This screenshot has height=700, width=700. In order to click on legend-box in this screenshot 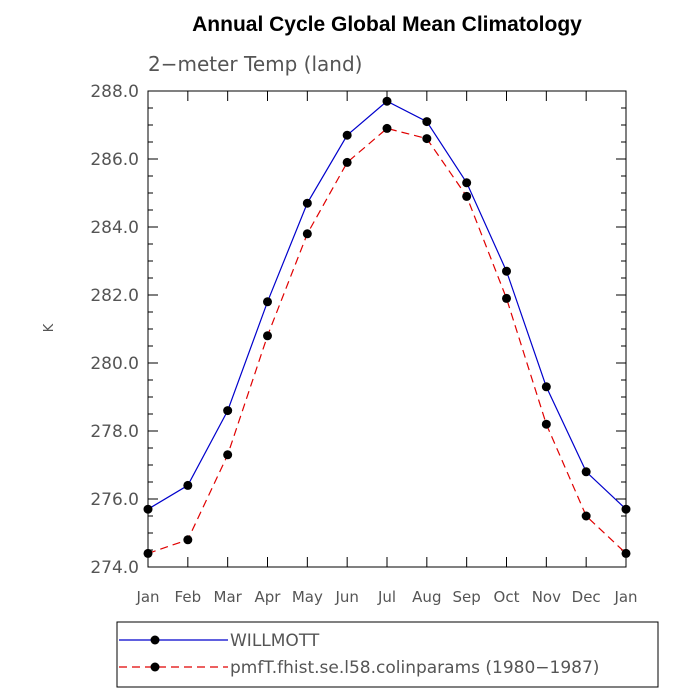, I will do `click(387, 654)`.